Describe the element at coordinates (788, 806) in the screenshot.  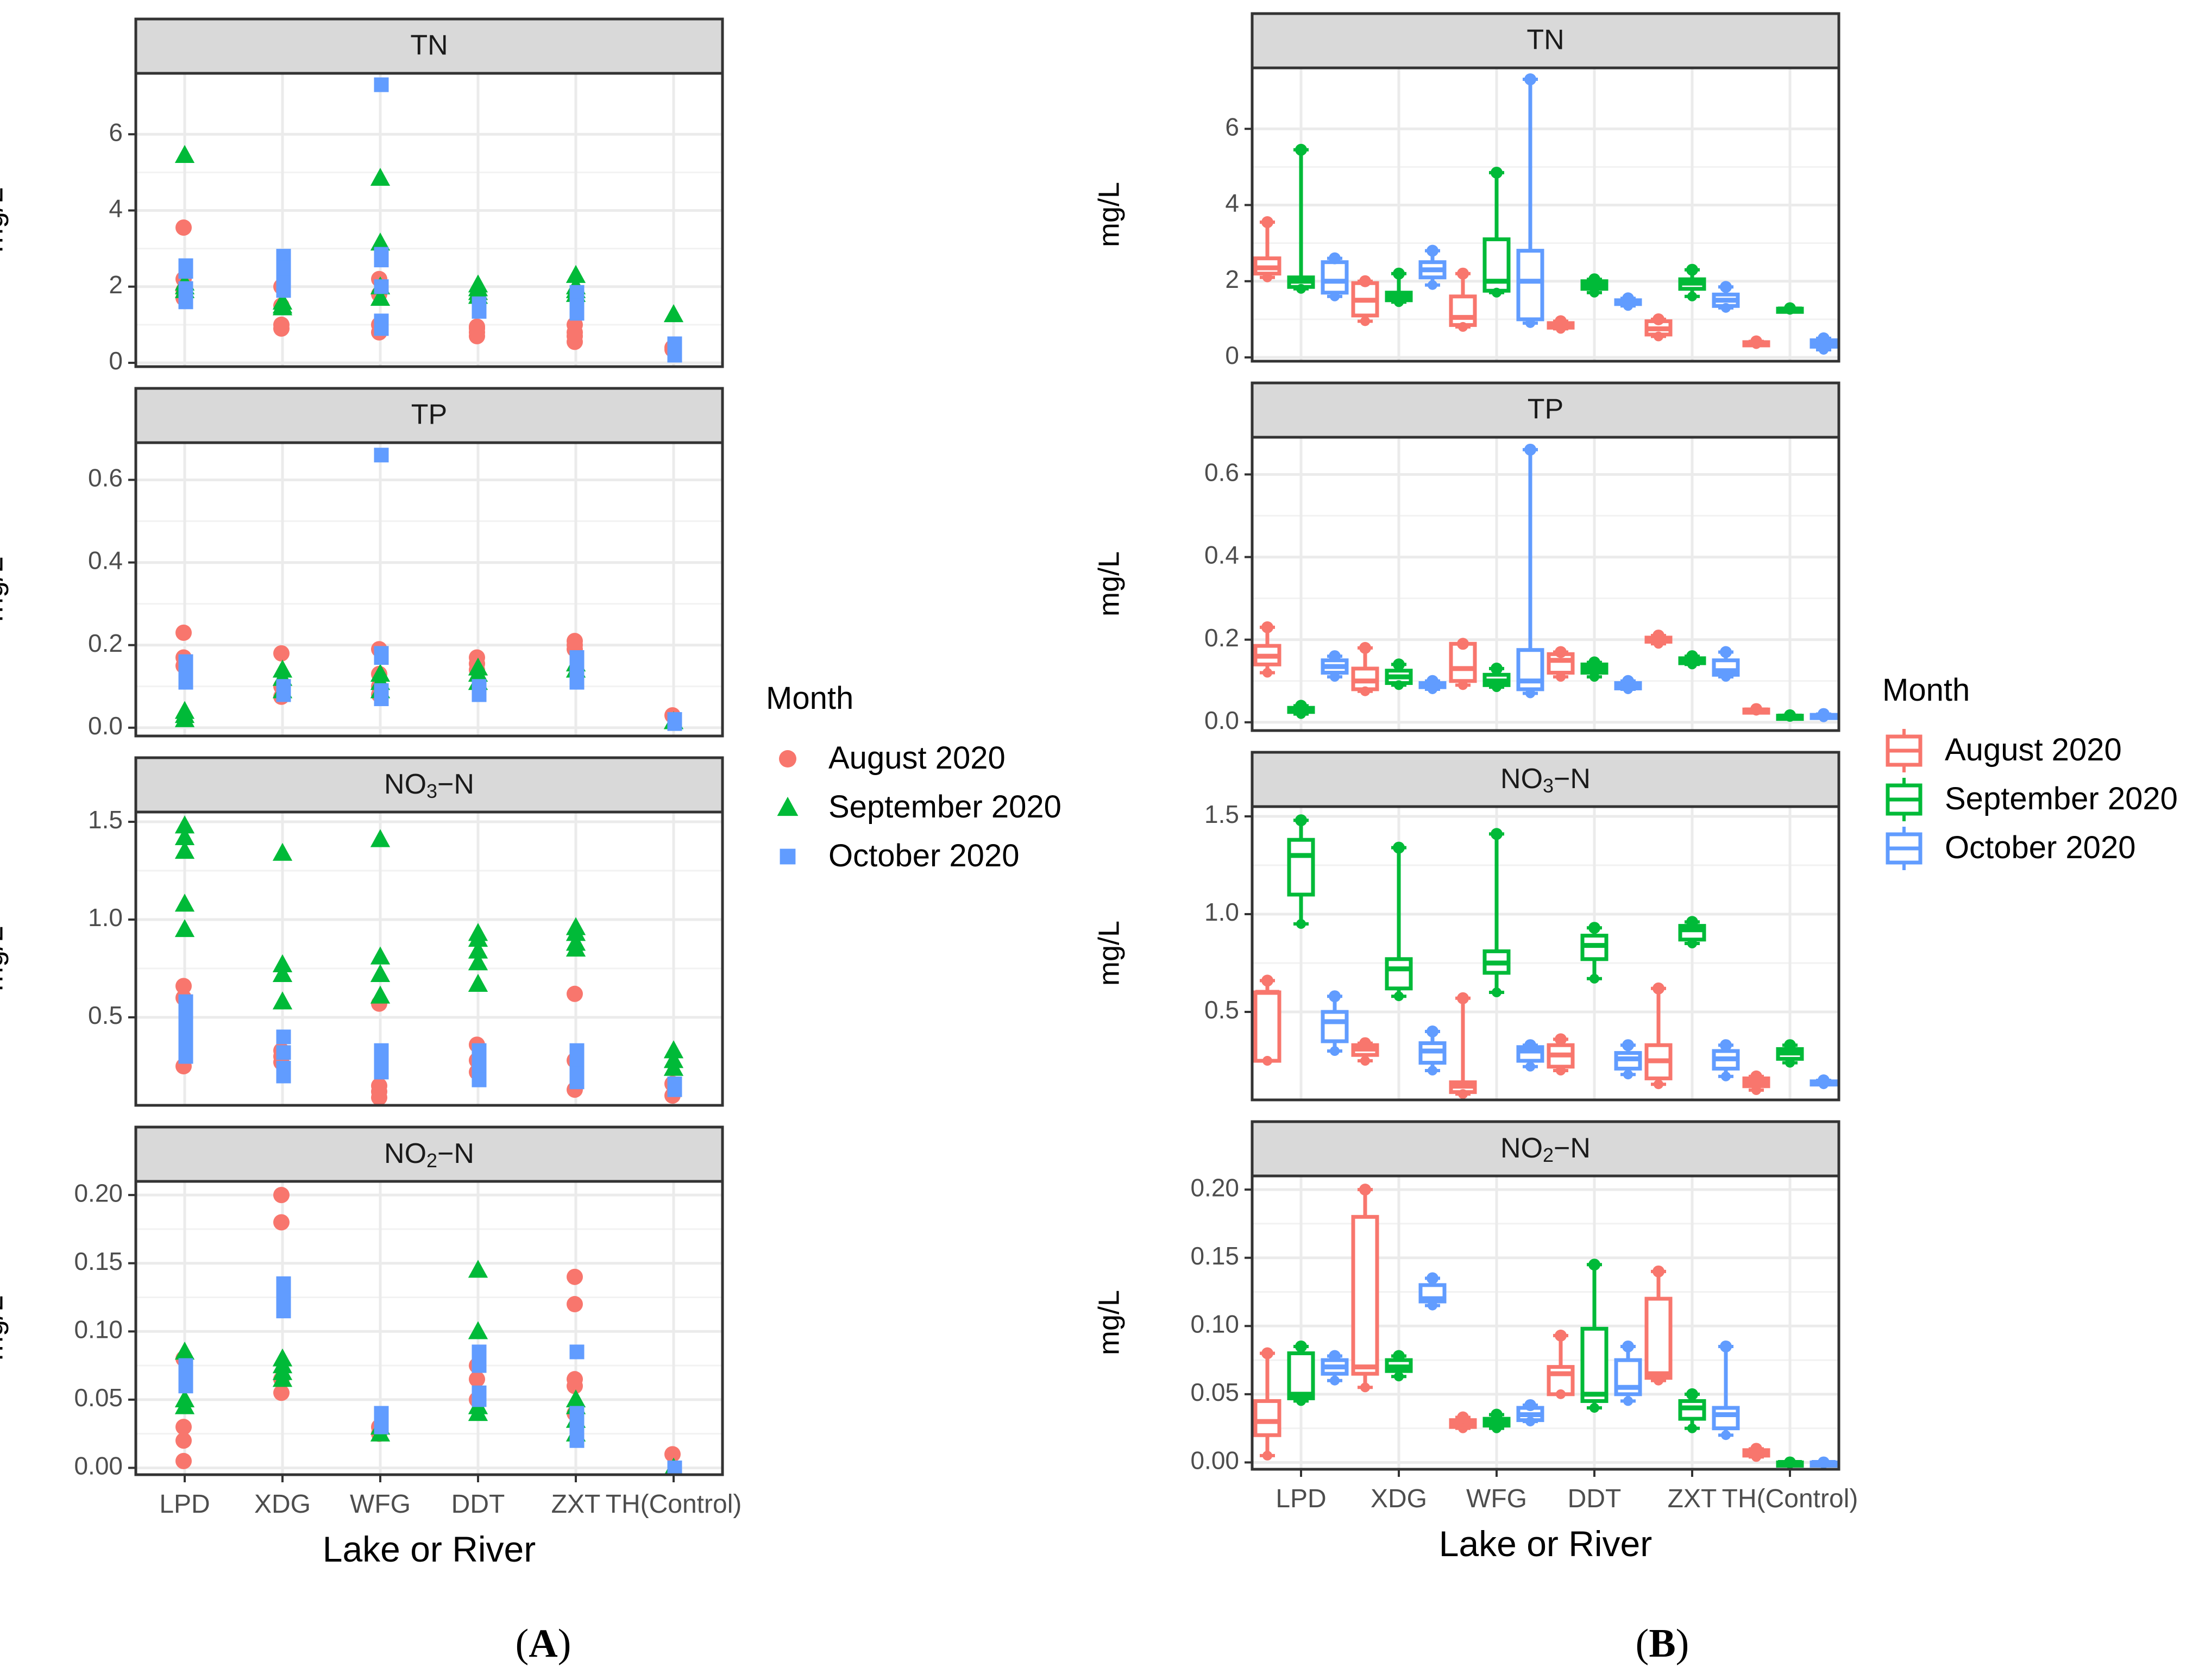
I see `legend-key` at that location.